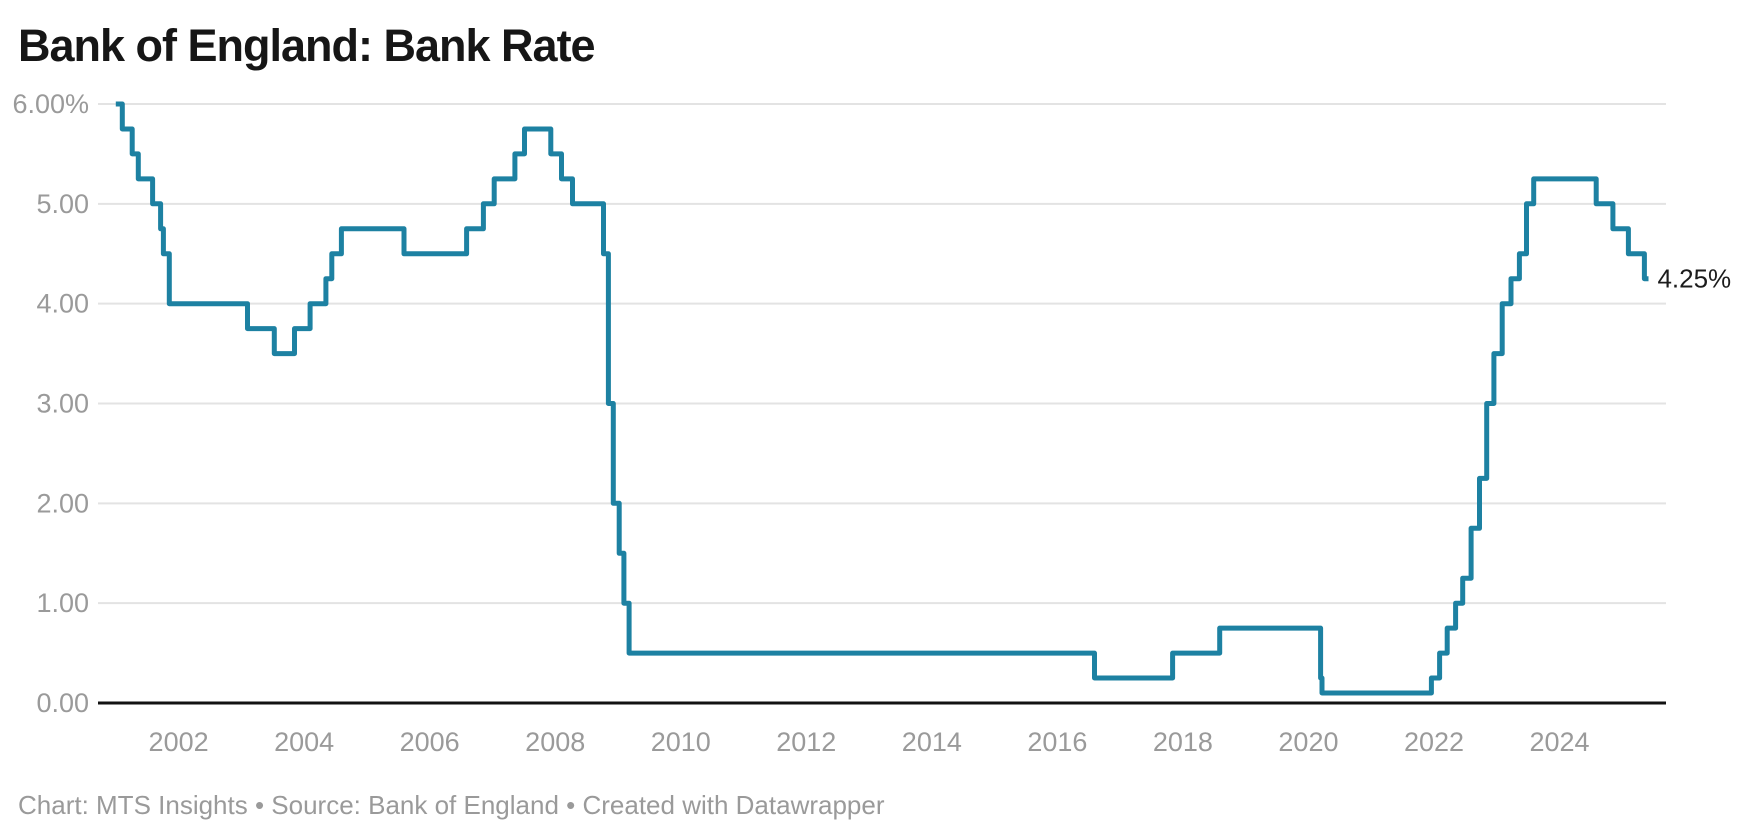 This screenshot has width=1740, height=830. Describe the element at coordinates (62, 404) in the screenshot. I see `y-axis-tick-label: 3.00` at that location.